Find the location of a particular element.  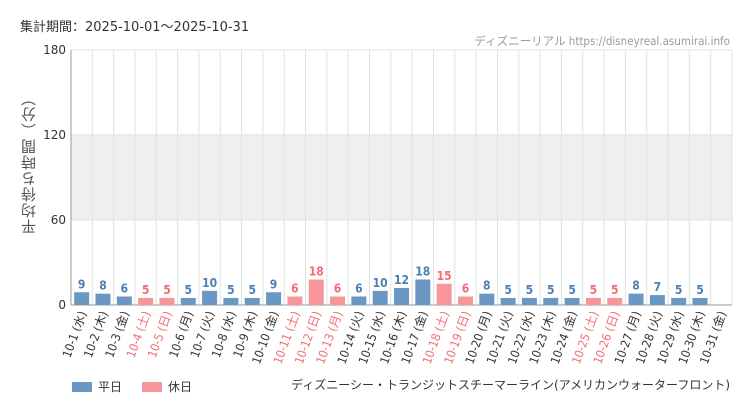

bar-value-label: 12 is located at coordinates (401, 280).